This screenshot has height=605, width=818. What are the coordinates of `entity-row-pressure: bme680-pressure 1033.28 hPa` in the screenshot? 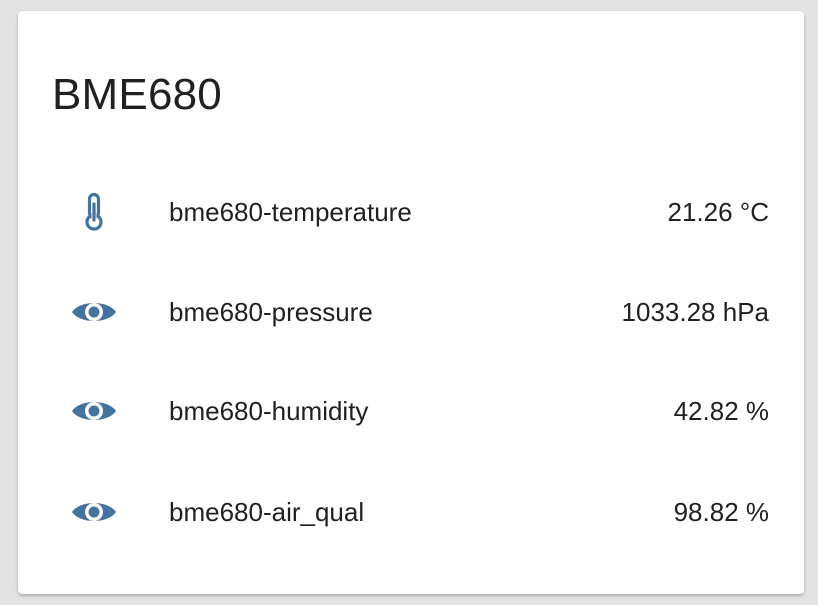 It's located at (411, 312).